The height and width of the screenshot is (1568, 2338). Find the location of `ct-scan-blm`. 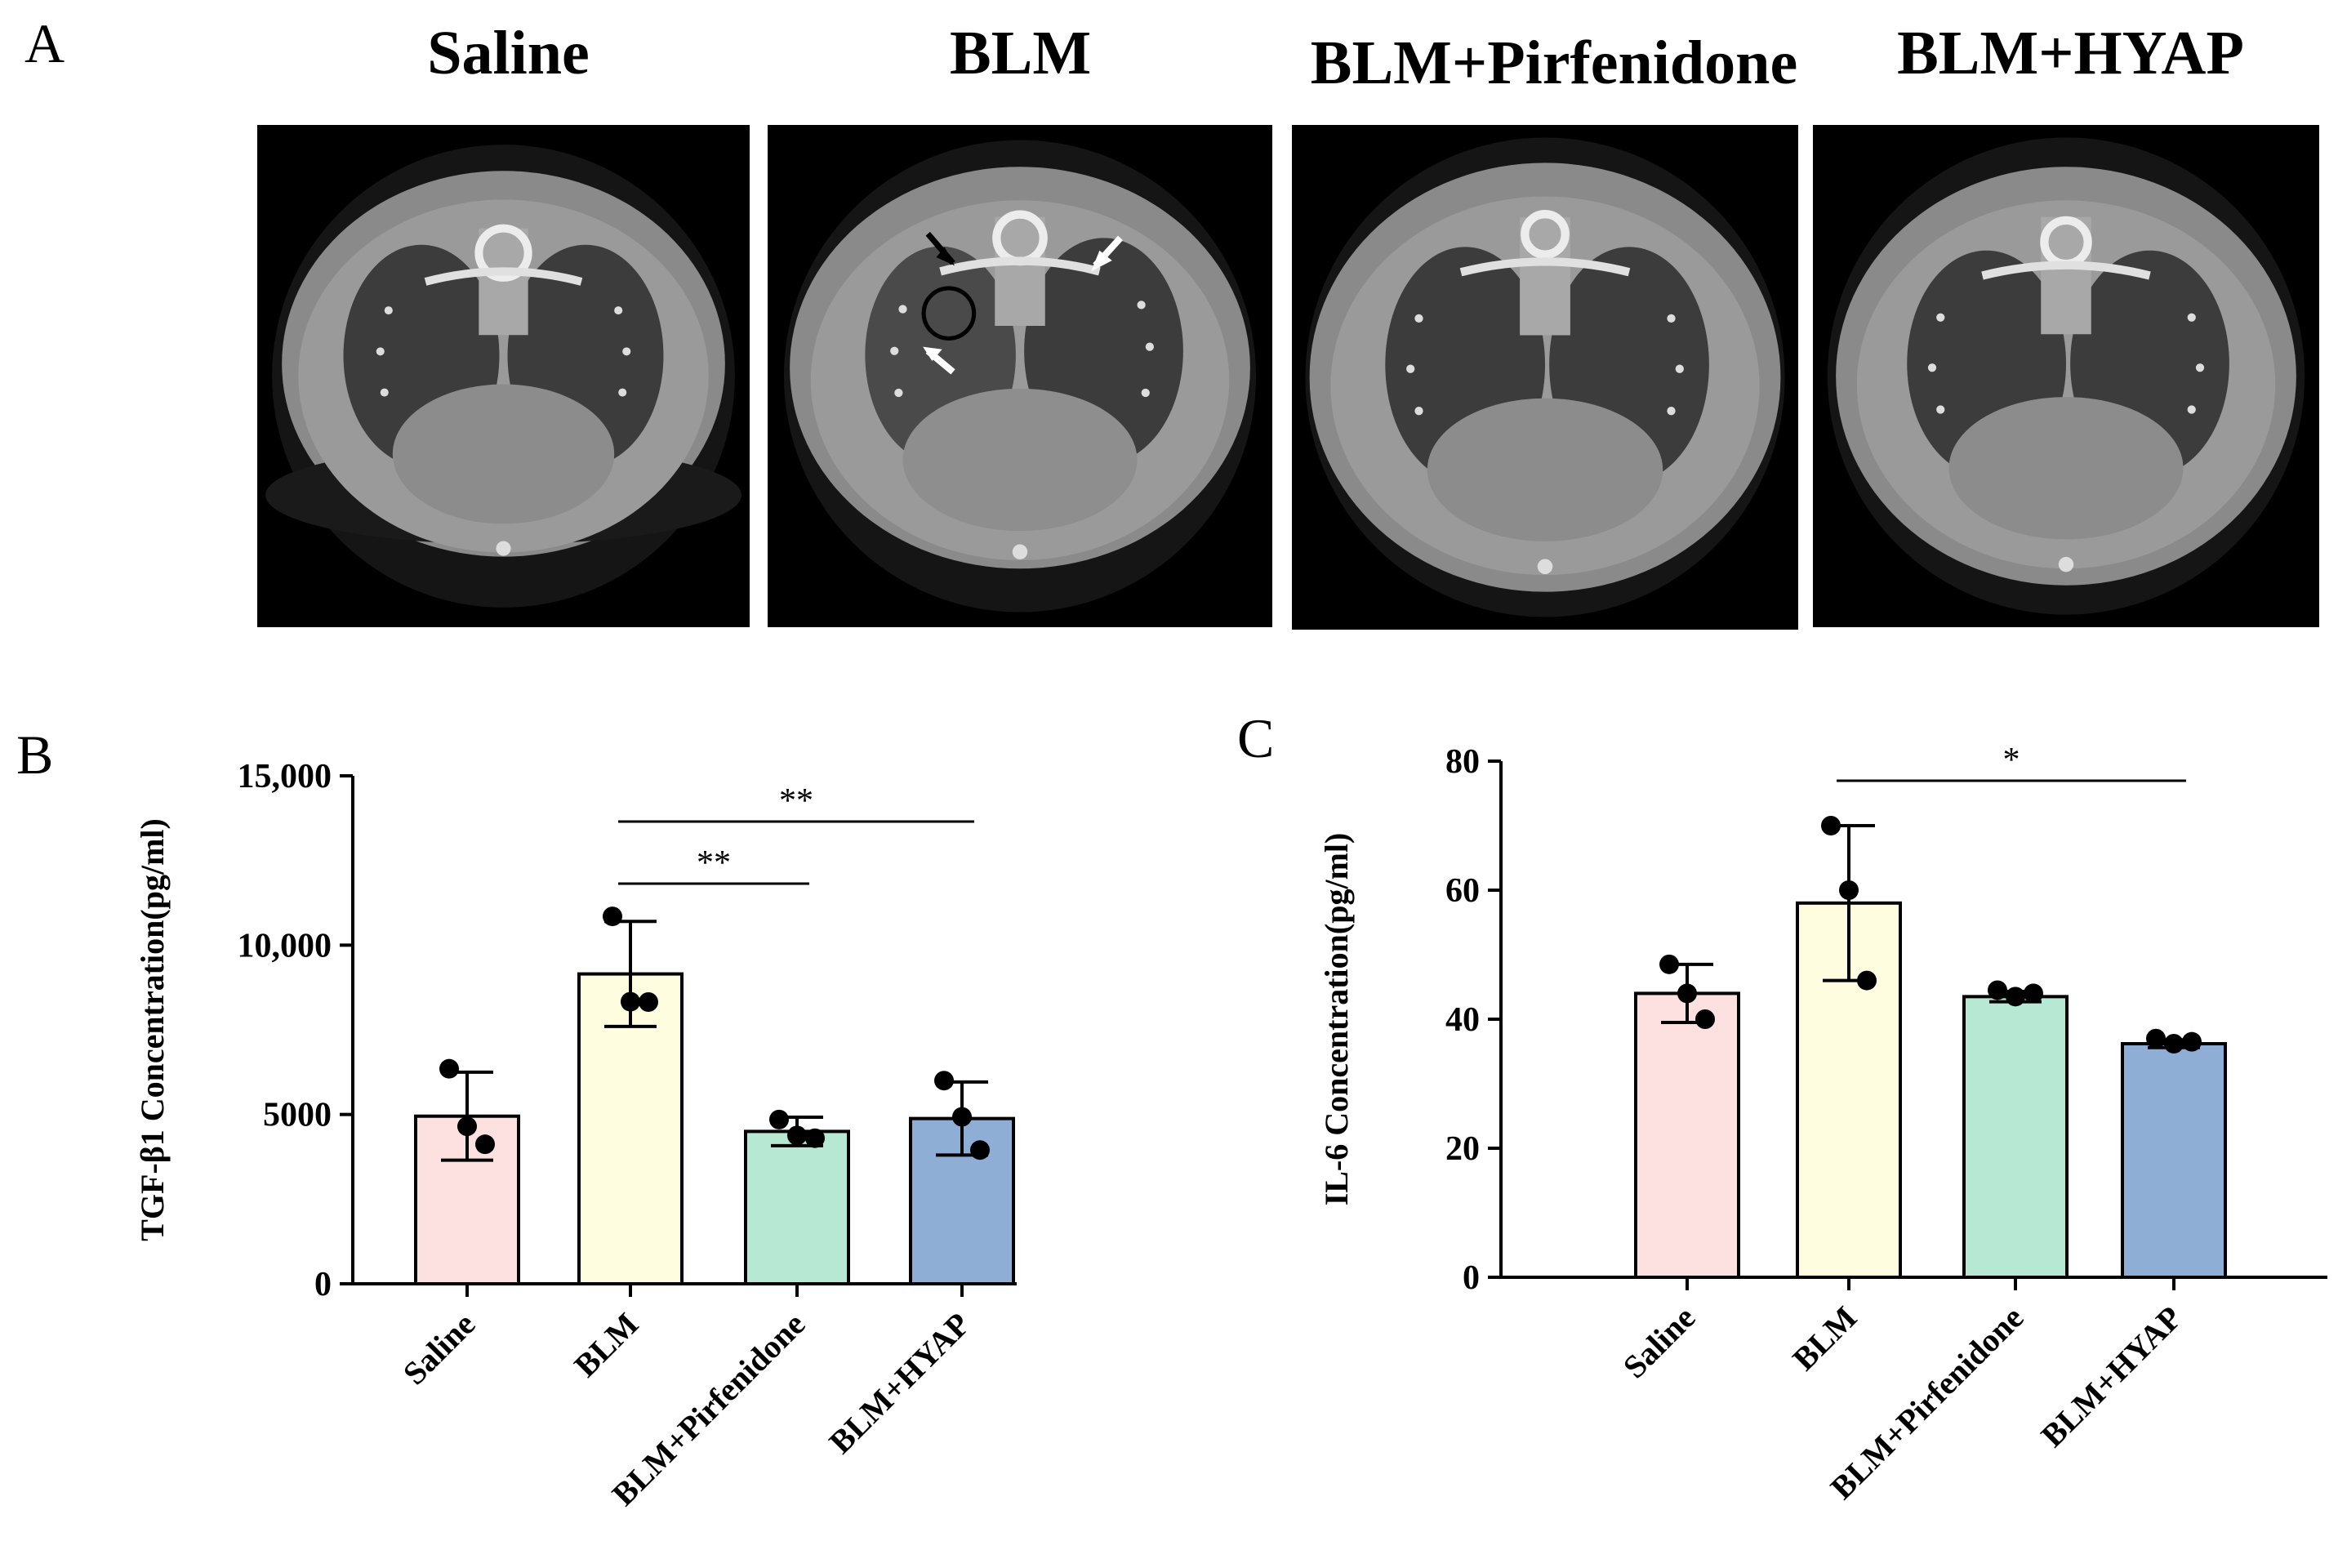

ct-scan-blm is located at coordinates (1020, 376).